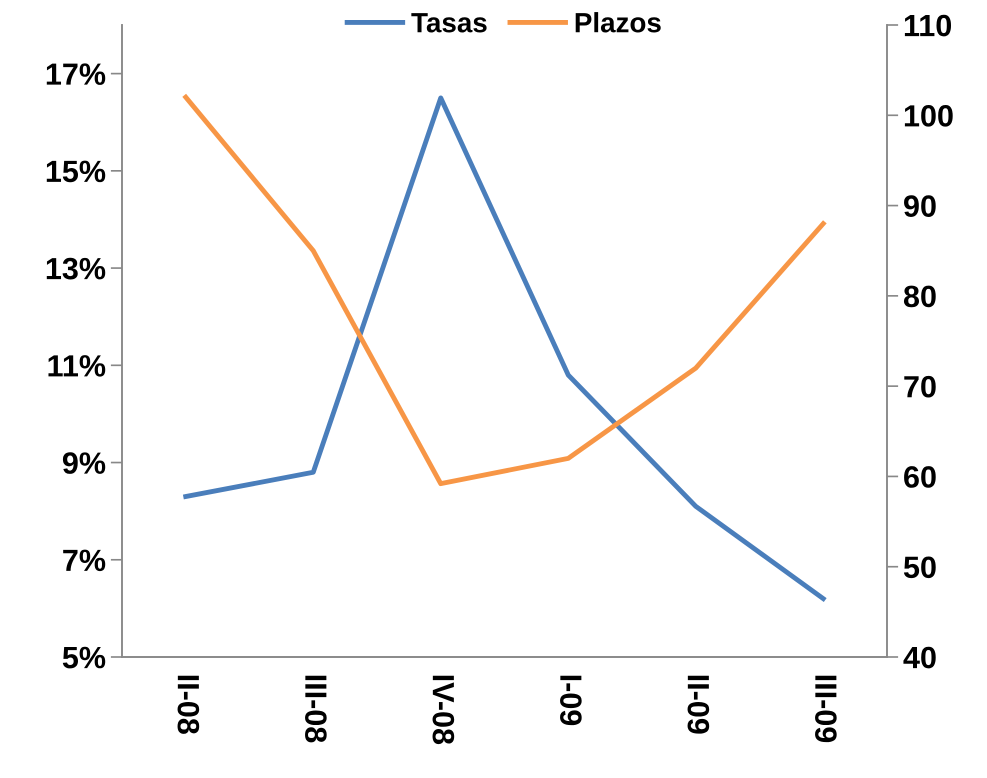  What do you see at coordinates (189, 705) in the screenshot?
I see `x-tick-label: II-08` at bounding box center [189, 705].